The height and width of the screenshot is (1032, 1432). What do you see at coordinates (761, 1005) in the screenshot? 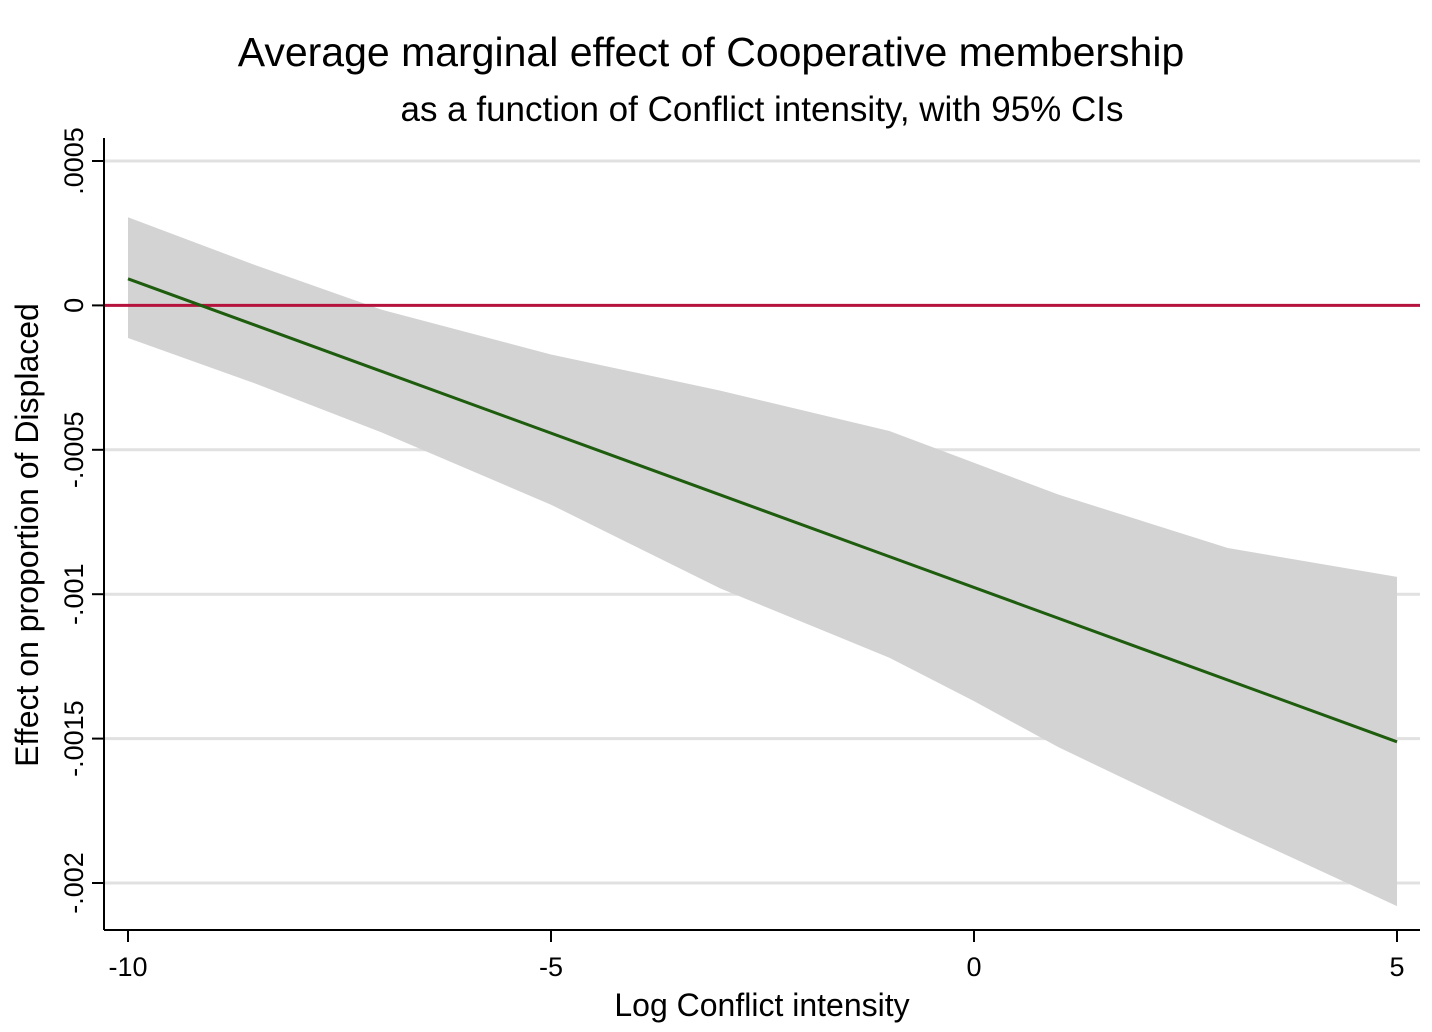
I see `x-axis-title: Log Conflict intensity` at bounding box center [761, 1005].